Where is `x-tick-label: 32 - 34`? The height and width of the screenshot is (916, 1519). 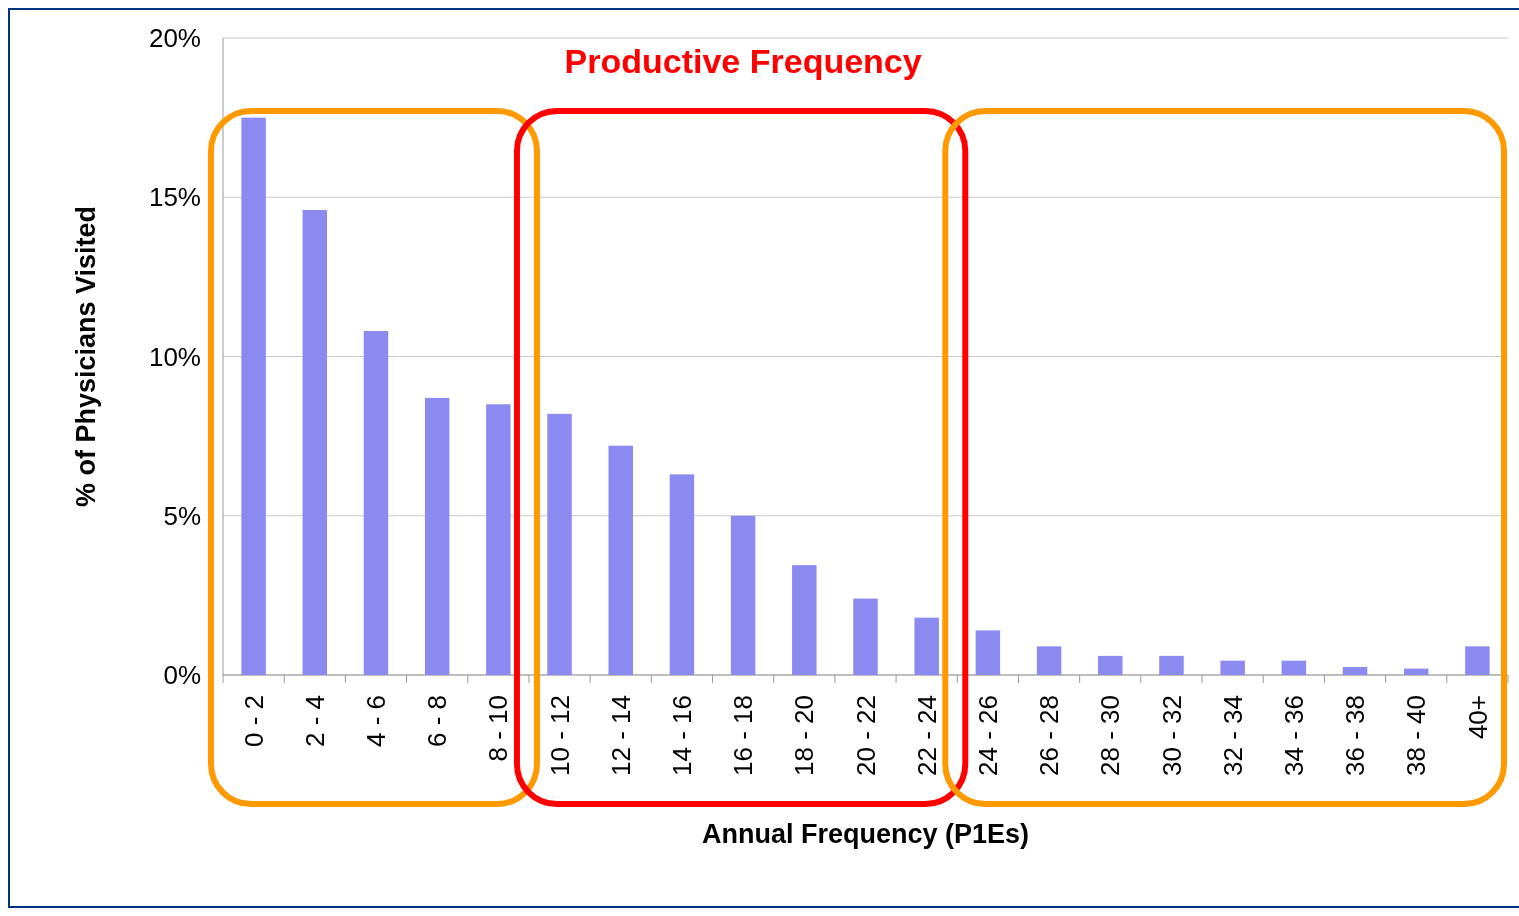 x-tick-label: 32 - 34 is located at coordinates (1232, 735).